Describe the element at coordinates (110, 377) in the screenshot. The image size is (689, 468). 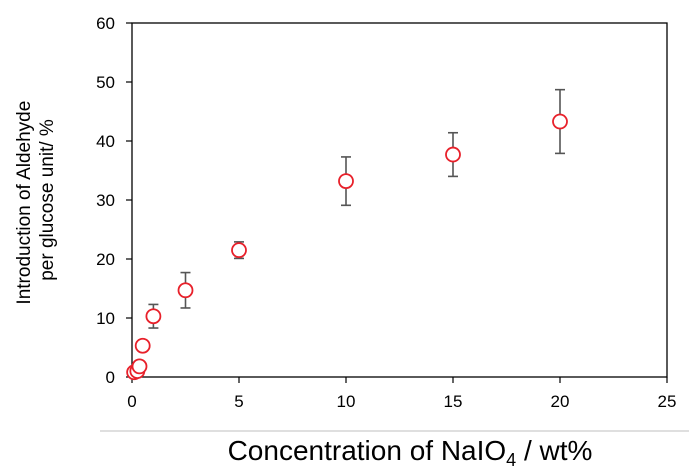
I see `y-tick-label: 0` at that location.